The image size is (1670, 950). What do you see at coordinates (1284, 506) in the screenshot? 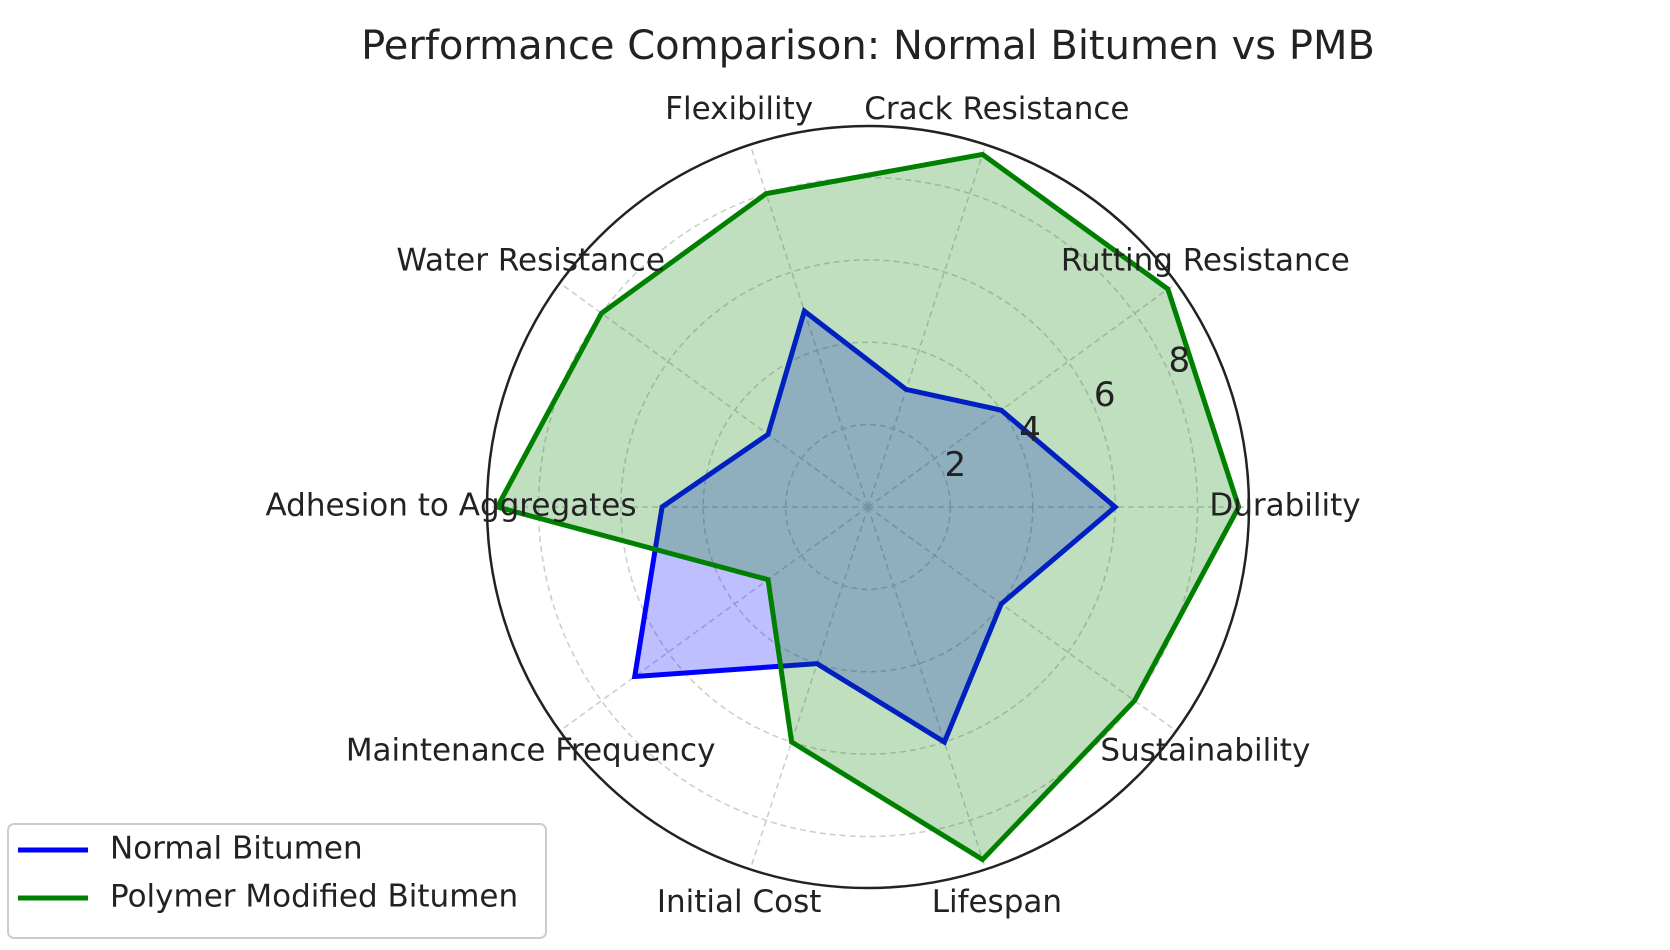
I see `category-label: Durability` at bounding box center [1284, 506].